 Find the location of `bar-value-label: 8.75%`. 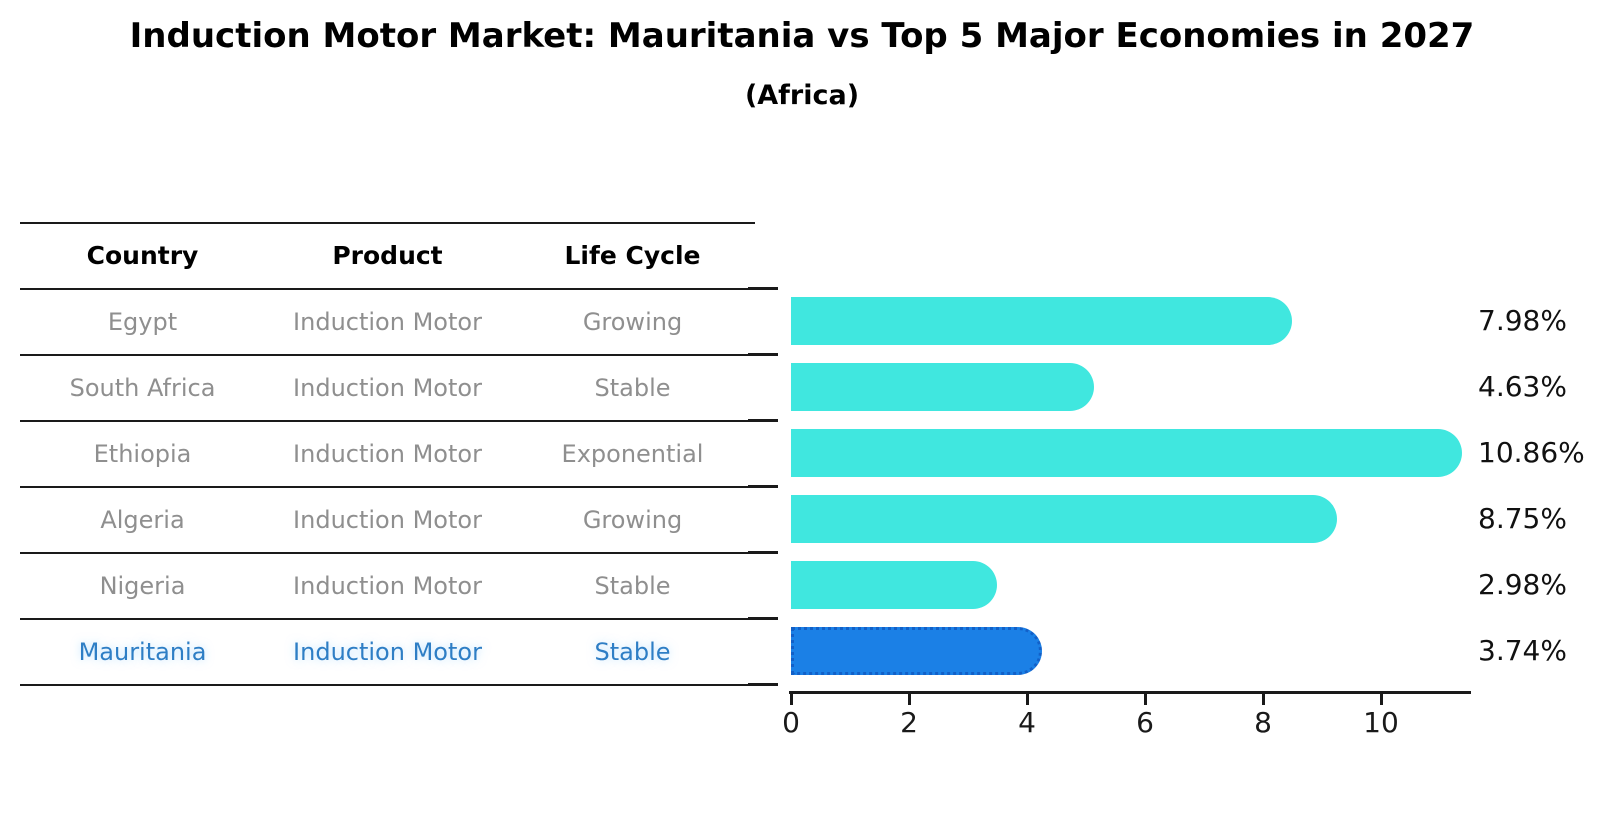

bar-value-label: 8.75% is located at coordinates (1522, 518).